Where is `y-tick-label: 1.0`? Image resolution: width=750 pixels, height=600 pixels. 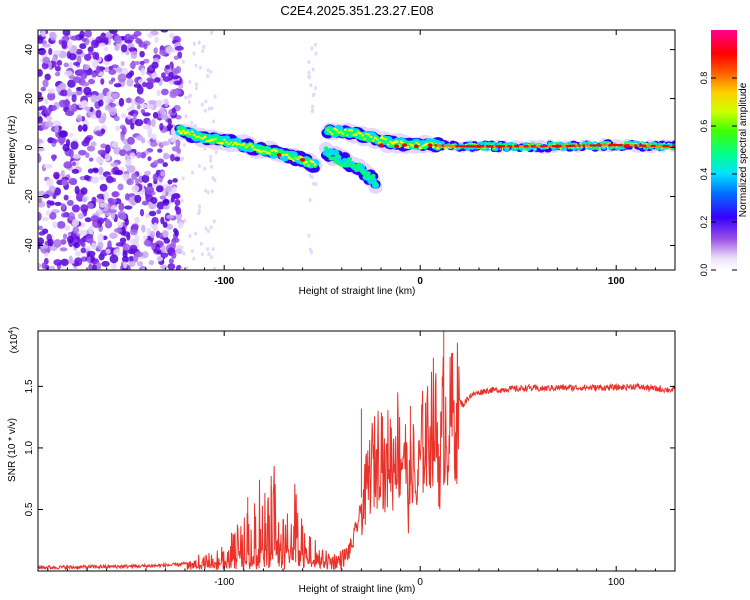 y-tick-label: 1.0 is located at coordinates (29, 448).